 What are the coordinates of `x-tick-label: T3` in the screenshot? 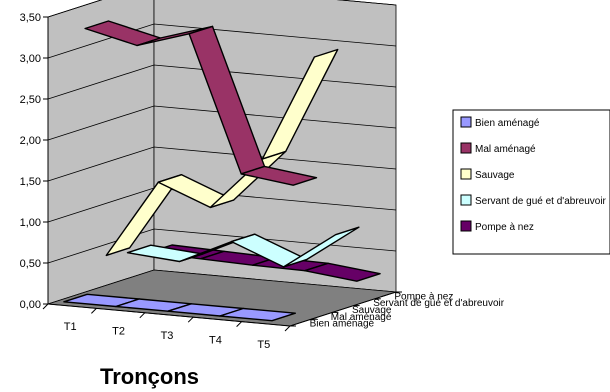 It's located at (167, 336).